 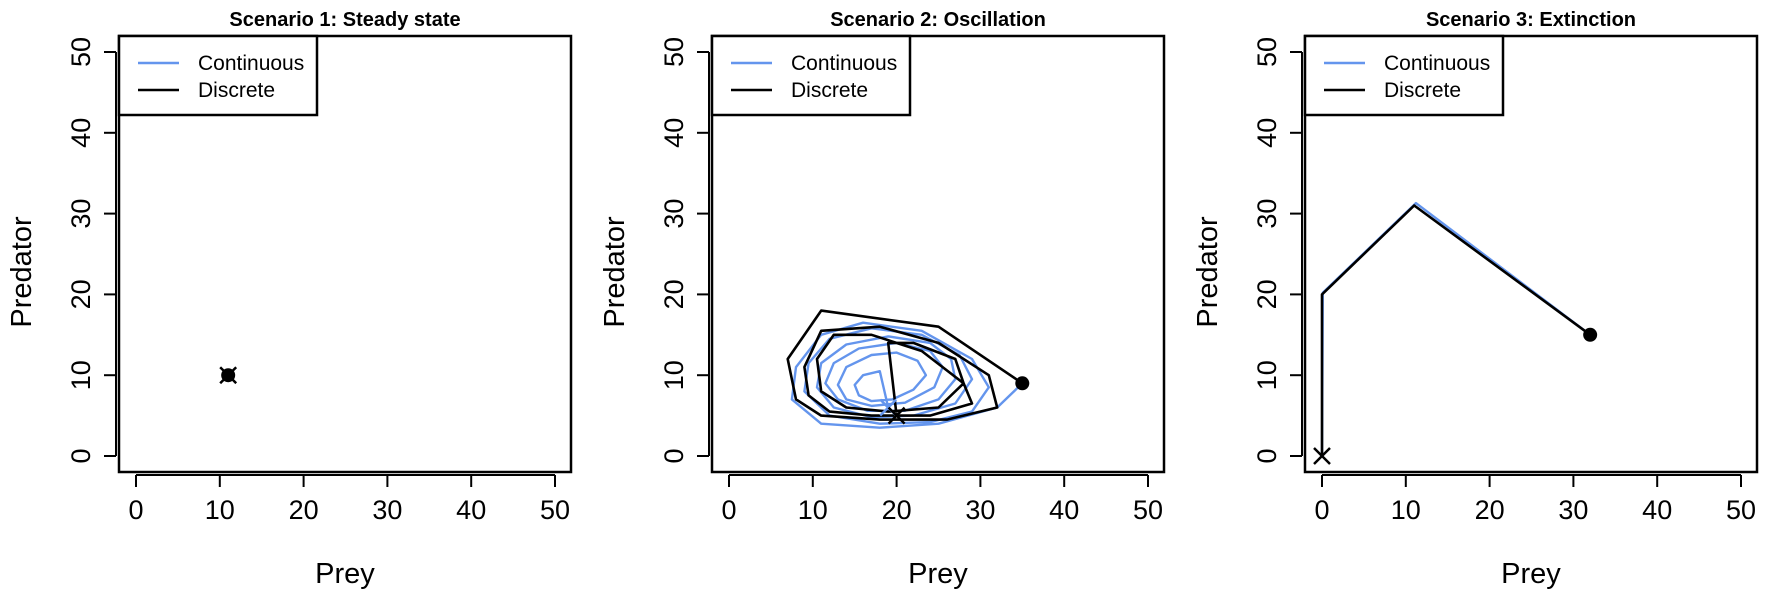 What do you see at coordinates (344, 20) in the screenshot?
I see `panel-title: Scenario 1: Steady state` at bounding box center [344, 20].